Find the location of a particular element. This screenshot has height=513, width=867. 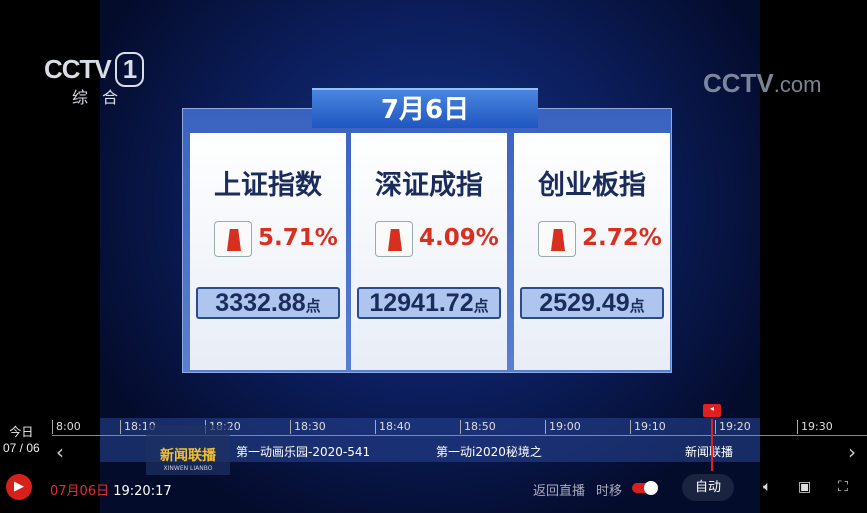

cctv1-logo: CCTV 1 is located at coordinates (94, 69).